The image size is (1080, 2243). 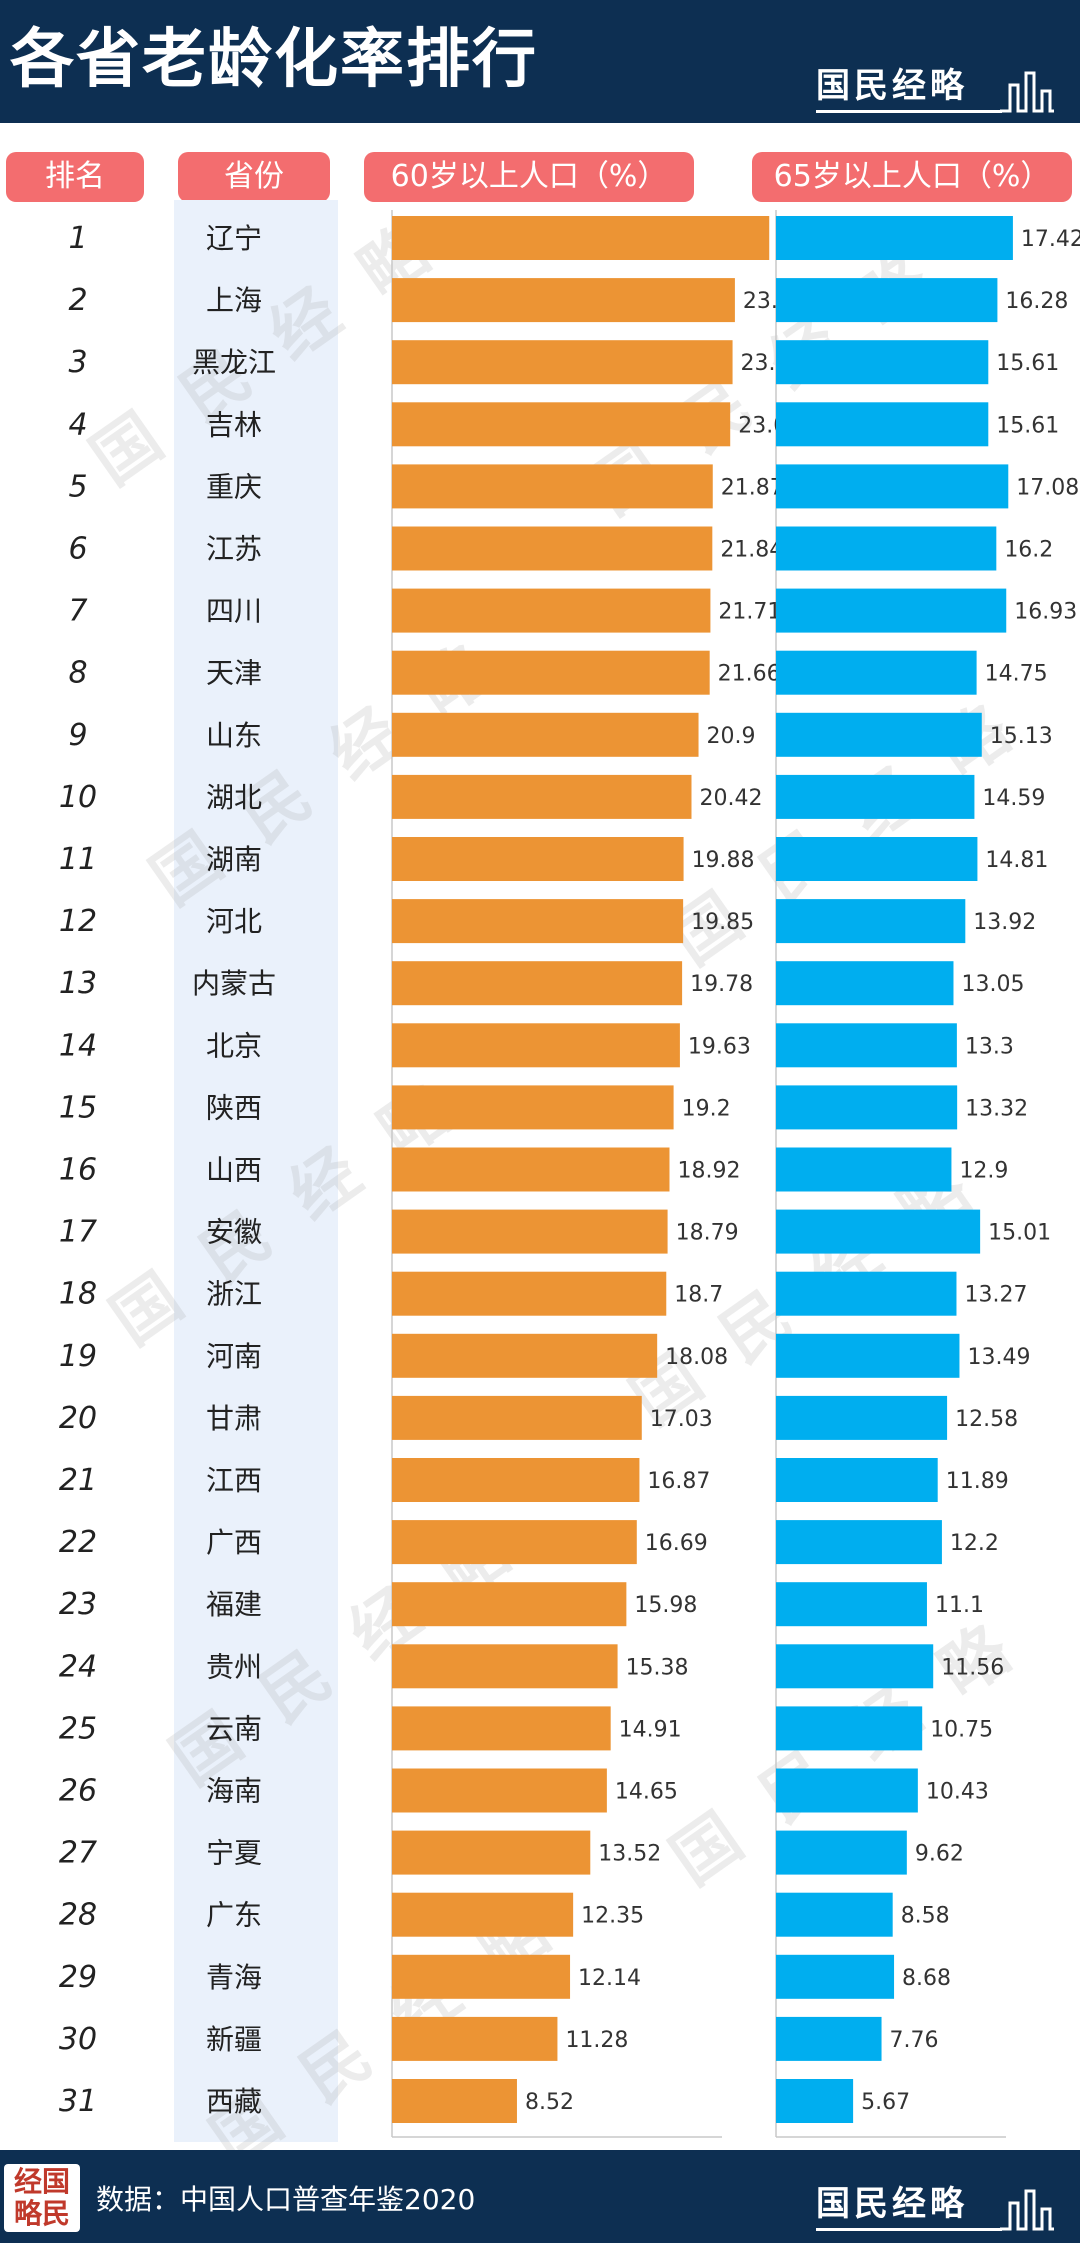 What do you see at coordinates (234, 1418) in the screenshot?
I see `province-label: 甘肃` at bounding box center [234, 1418].